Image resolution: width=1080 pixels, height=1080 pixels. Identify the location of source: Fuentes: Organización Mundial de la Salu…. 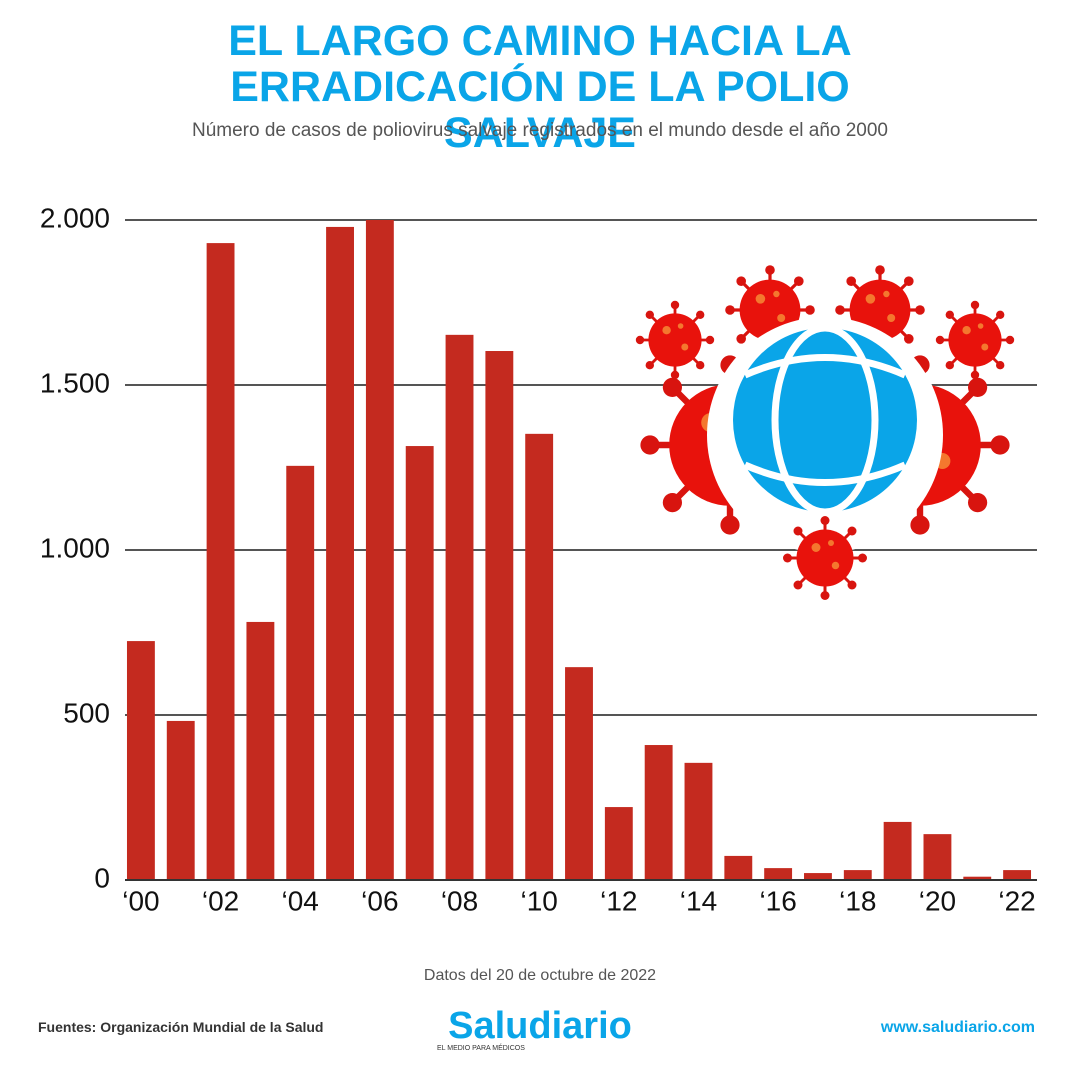
(180, 1027).